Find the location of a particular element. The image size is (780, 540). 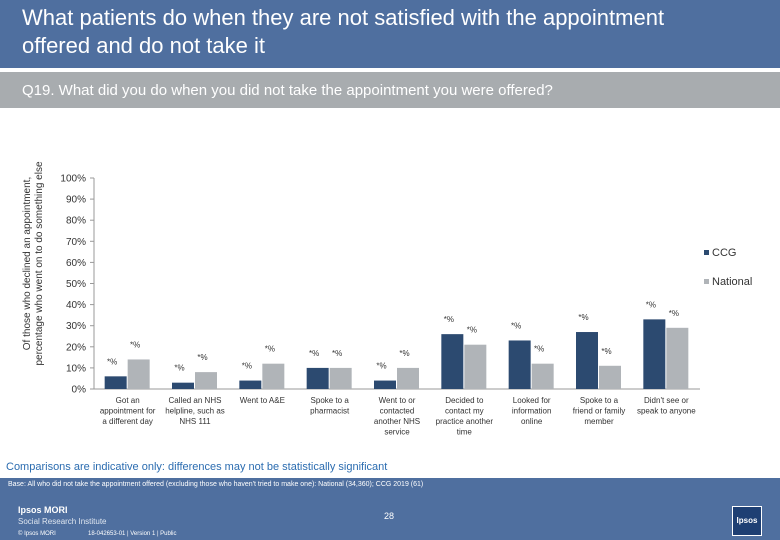

y-tick-label: 100% is located at coordinates (73, 179).